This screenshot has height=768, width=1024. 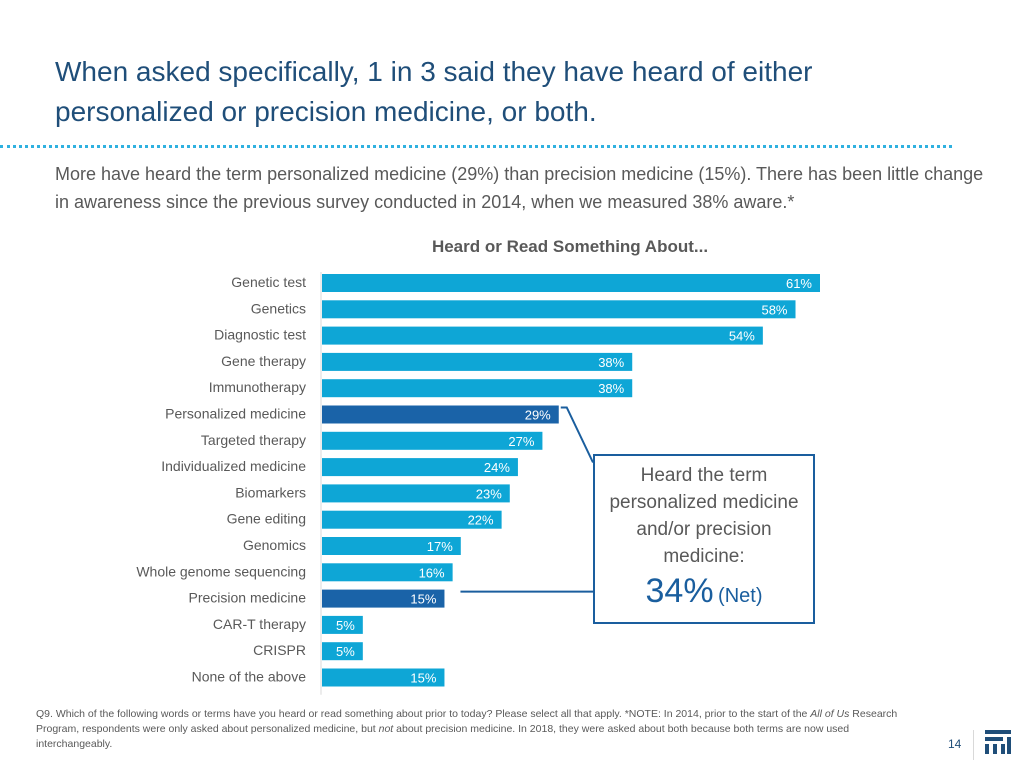 What do you see at coordinates (233, 466) in the screenshot?
I see `category-label-individualized-medicine: Individualized medicine` at bounding box center [233, 466].